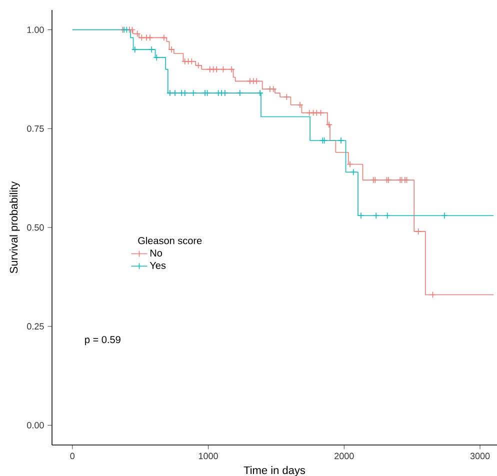 This screenshot has height=476, width=497. Describe the element at coordinates (35, 326) in the screenshot. I see `y-tick-label: 0.25` at that location.